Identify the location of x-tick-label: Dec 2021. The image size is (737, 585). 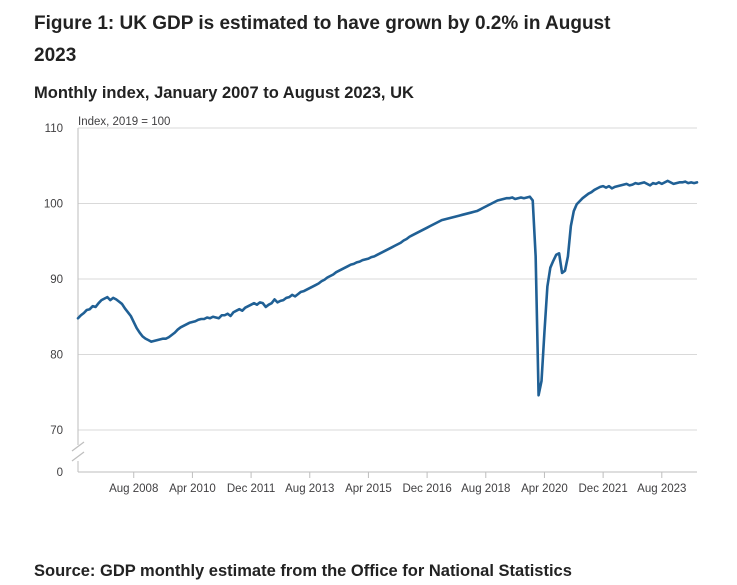
(603, 489).